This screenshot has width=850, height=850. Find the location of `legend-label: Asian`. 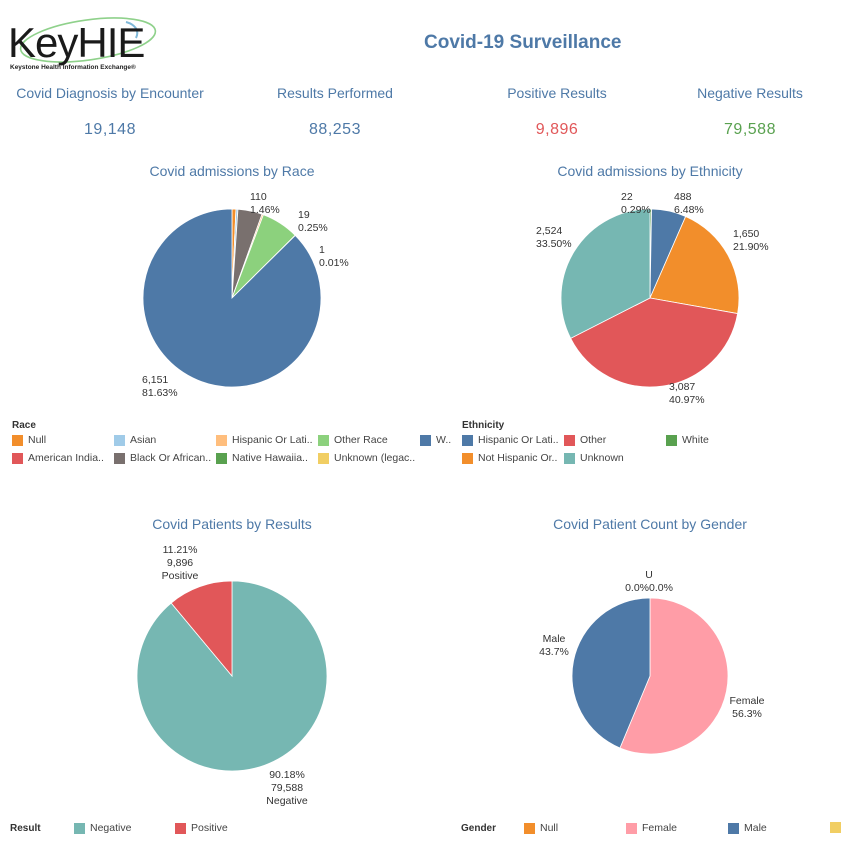

legend-label: Asian is located at coordinates (143, 440).